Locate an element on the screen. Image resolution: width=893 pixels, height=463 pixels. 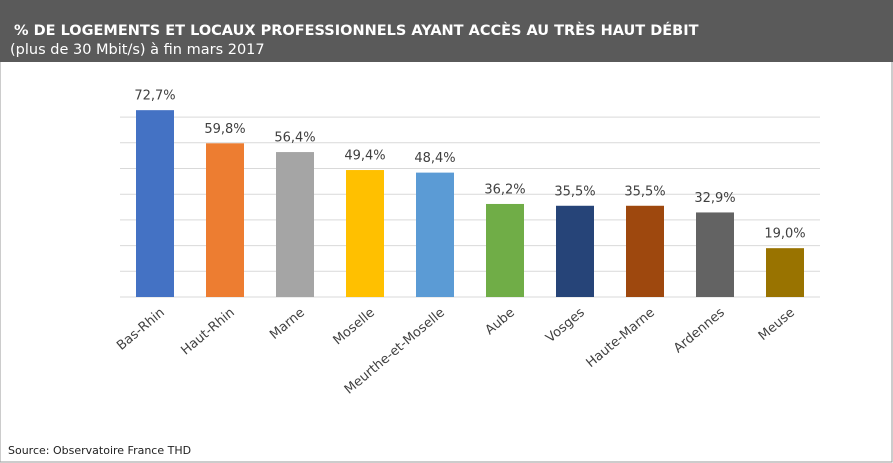
value-label: 49,4% is located at coordinates (364, 156).